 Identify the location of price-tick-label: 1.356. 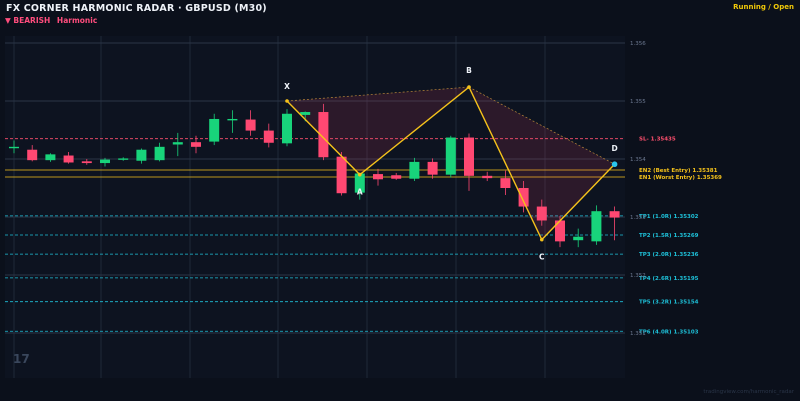
(638, 44).